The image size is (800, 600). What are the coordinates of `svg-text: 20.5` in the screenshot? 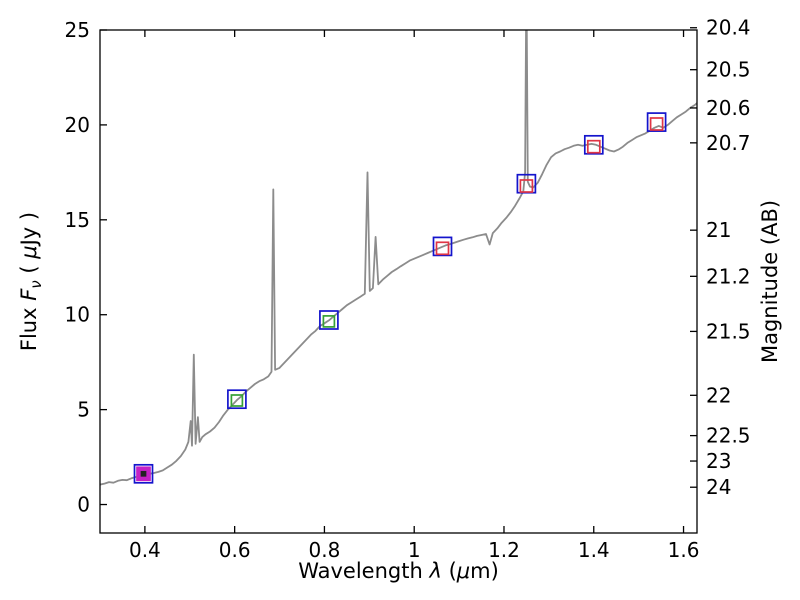 It's located at (728, 70).